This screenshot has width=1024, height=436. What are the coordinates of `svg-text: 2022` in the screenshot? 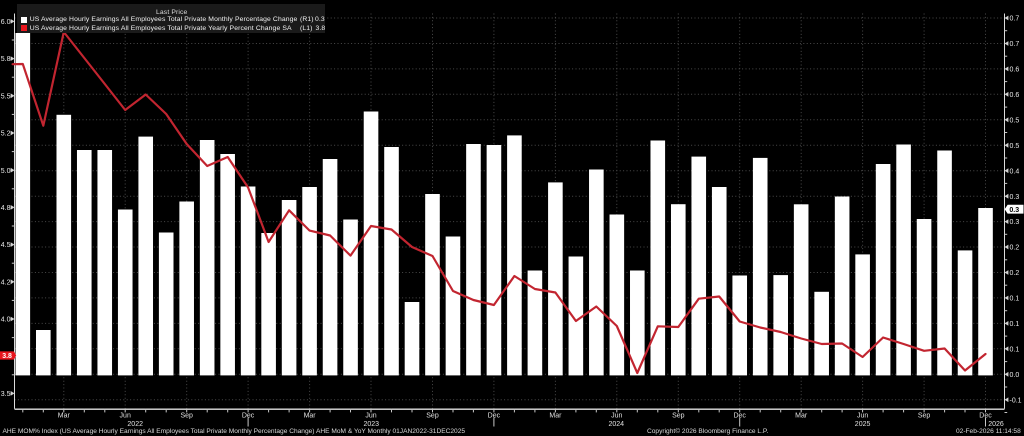 It's located at (135, 424).